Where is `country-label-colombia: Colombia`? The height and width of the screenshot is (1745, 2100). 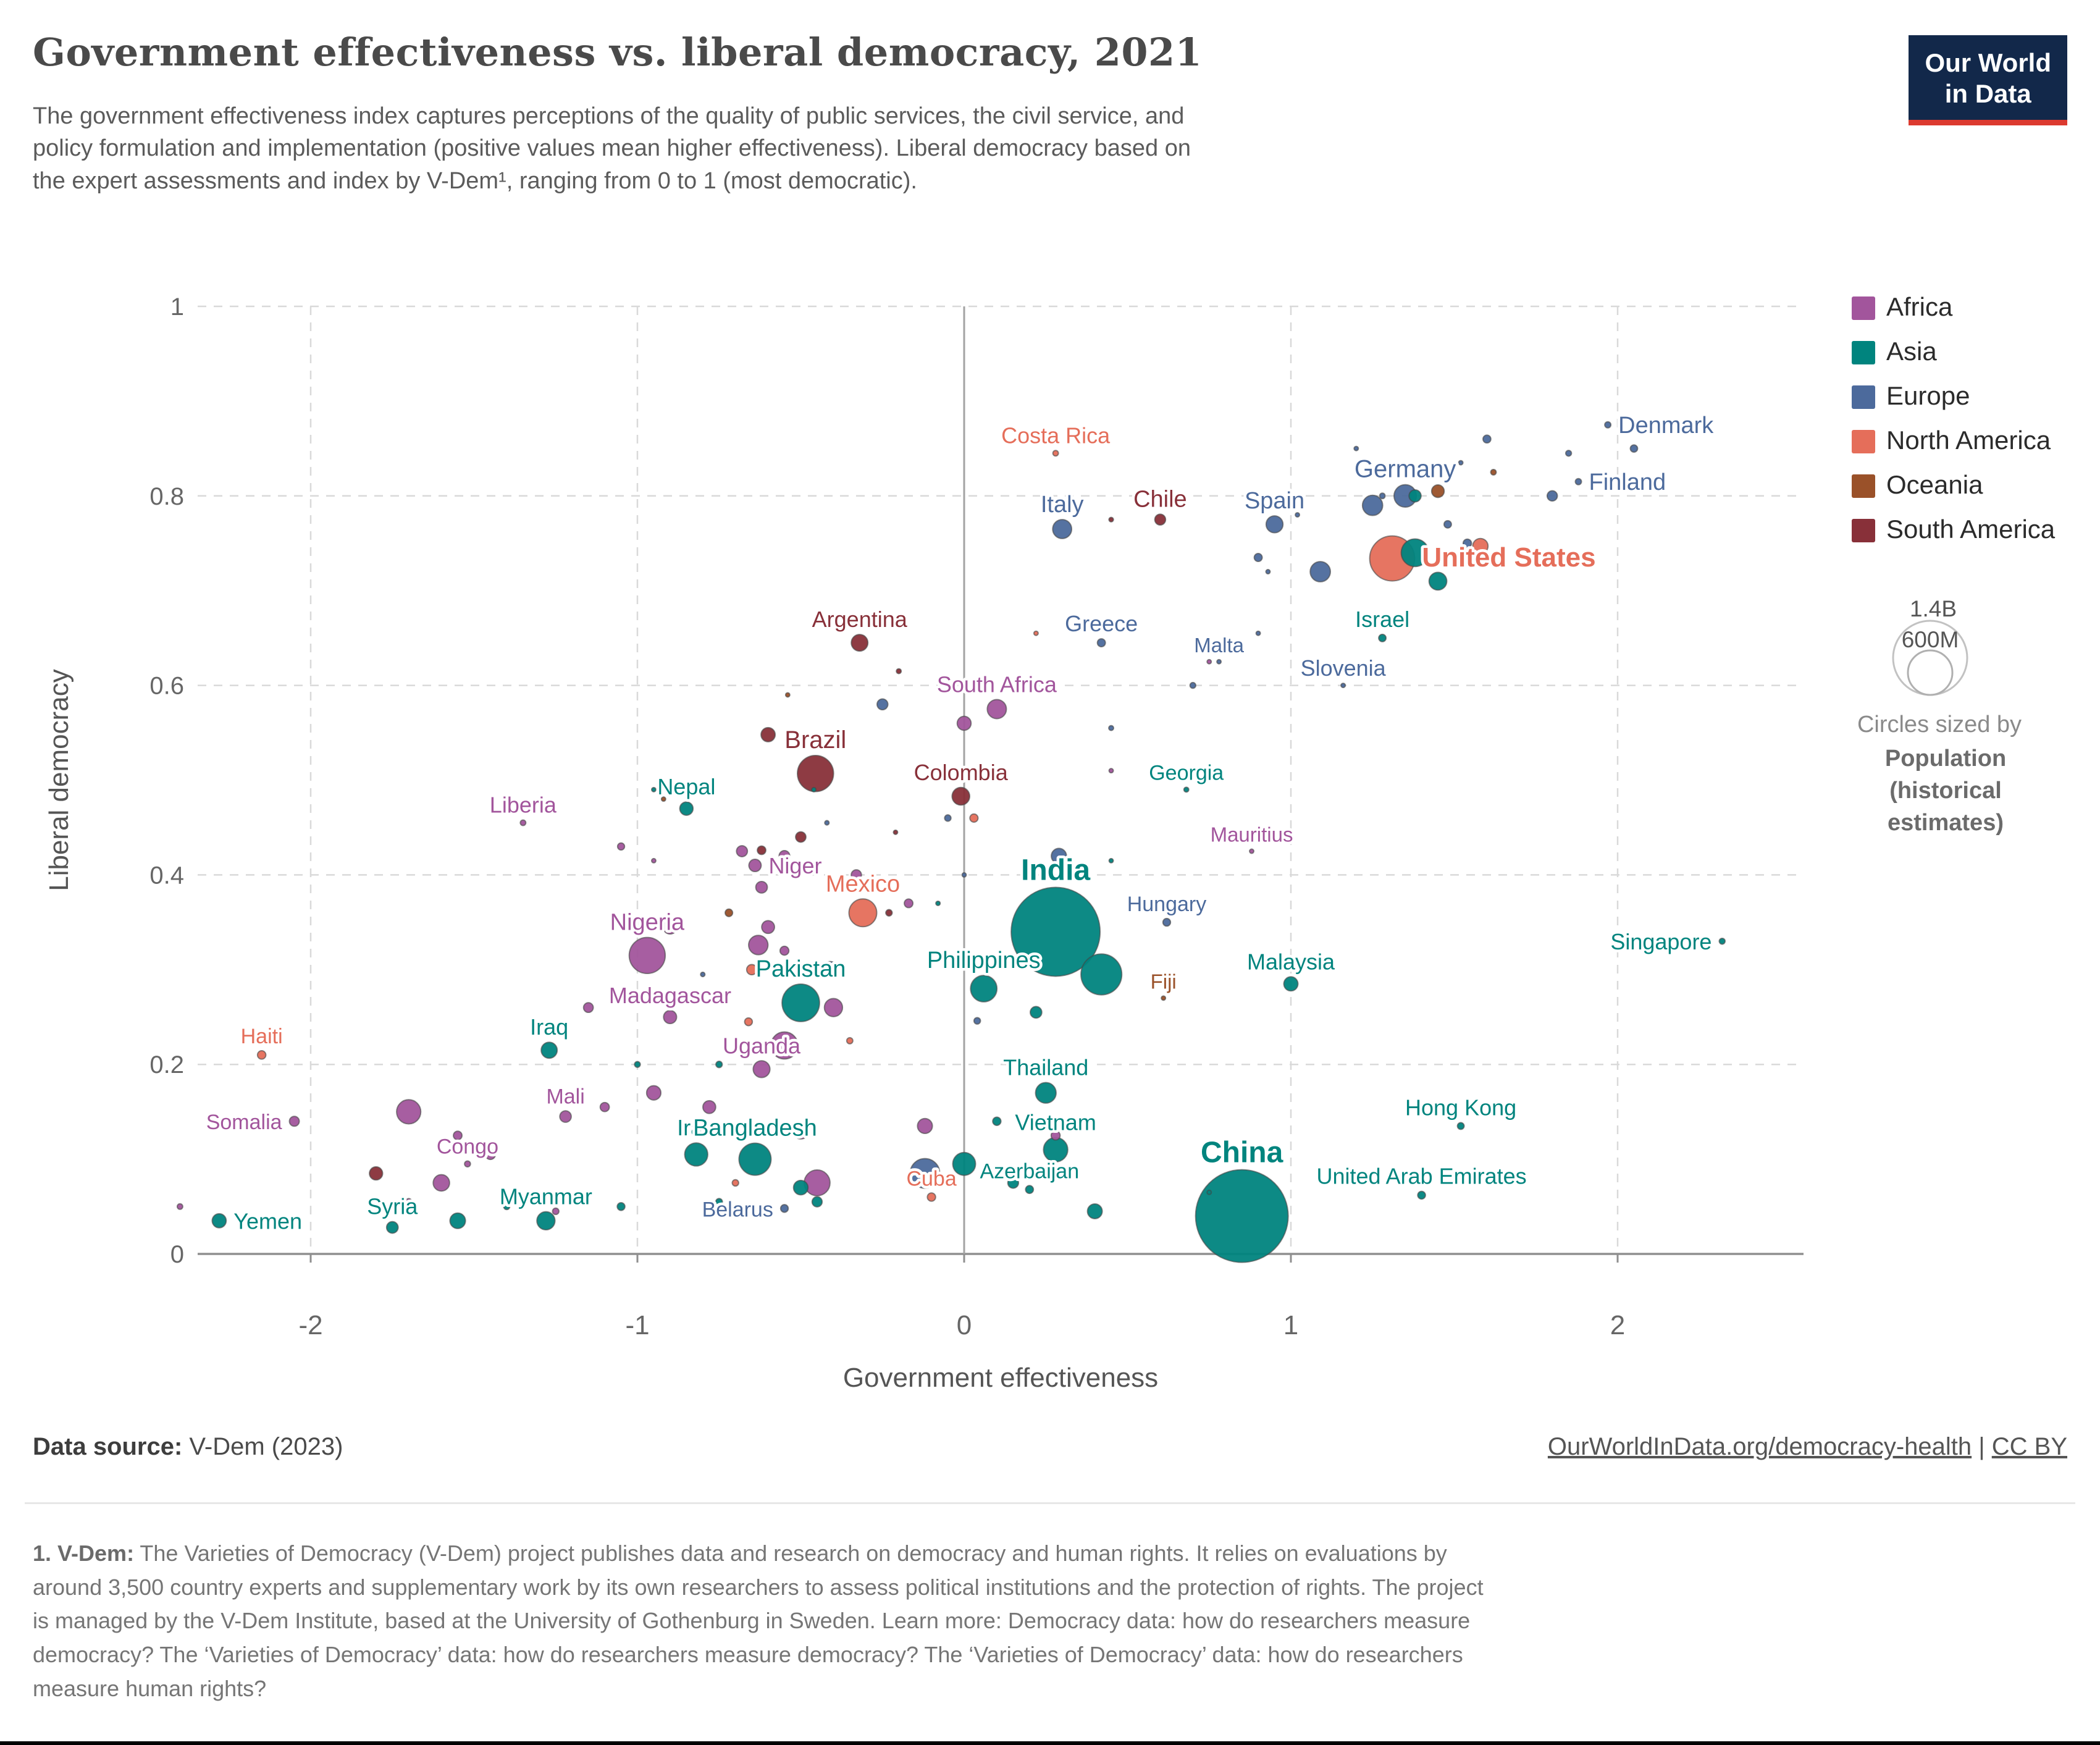
country-label-colombia: Colombia is located at coordinates (961, 772).